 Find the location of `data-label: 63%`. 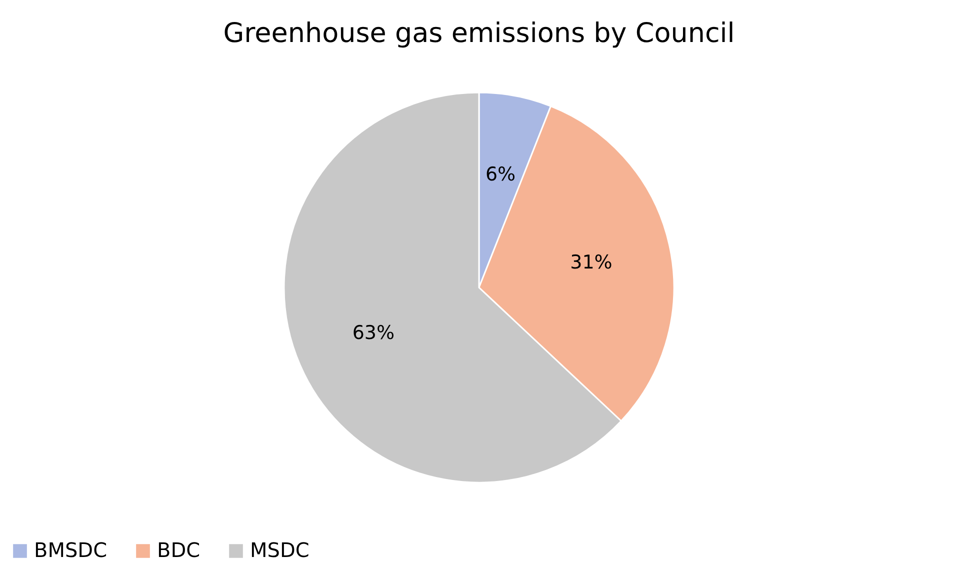

data-label: 63% is located at coordinates (373, 333).